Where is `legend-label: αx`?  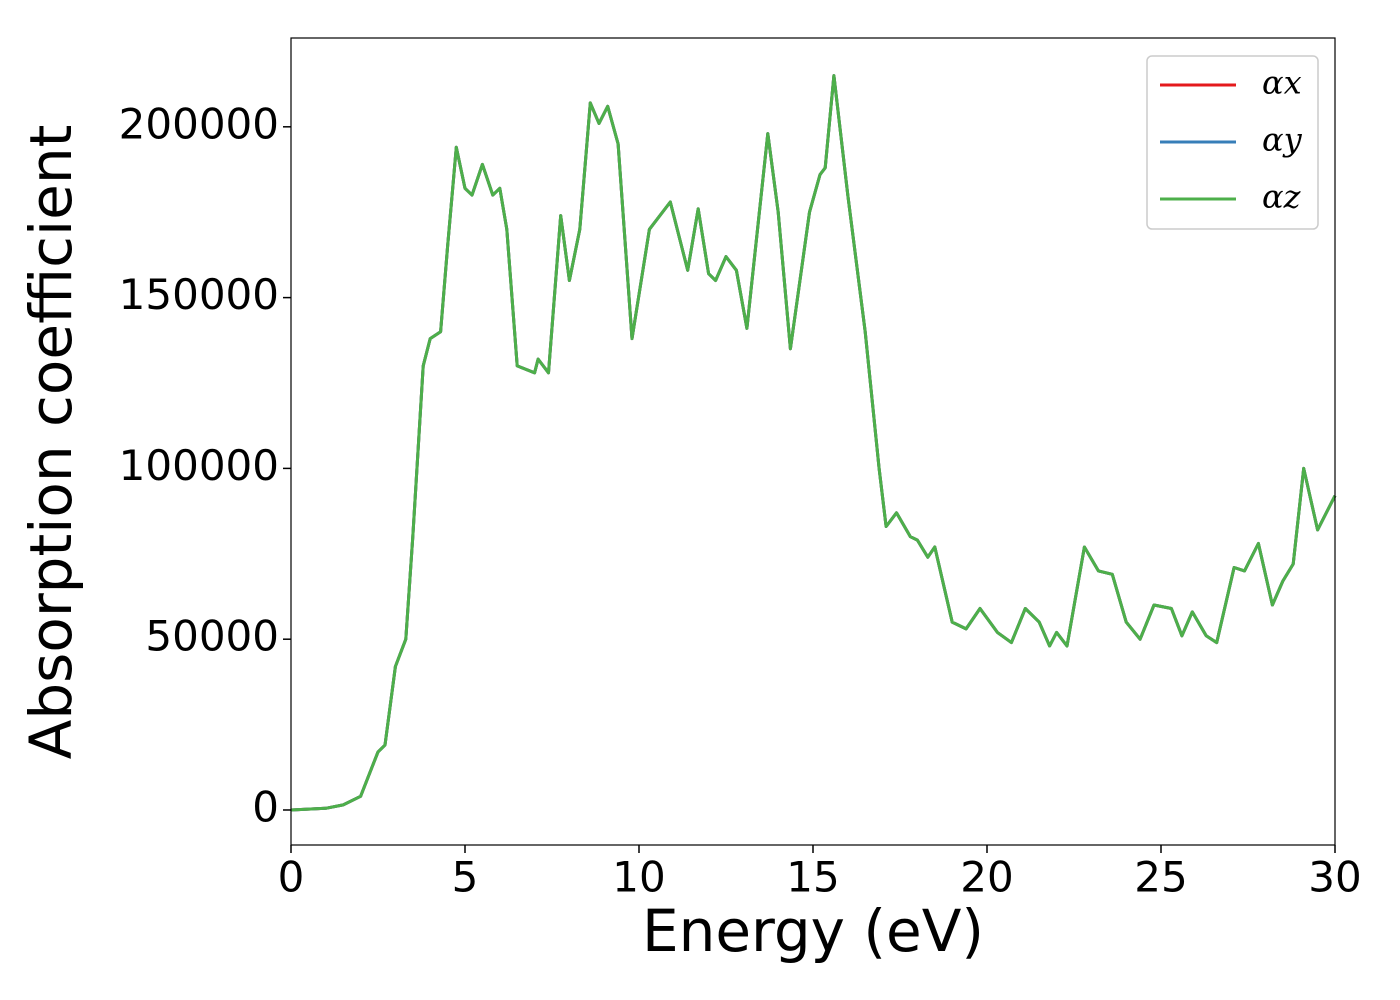 legend-label: αx is located at coordinates (1282, 83).